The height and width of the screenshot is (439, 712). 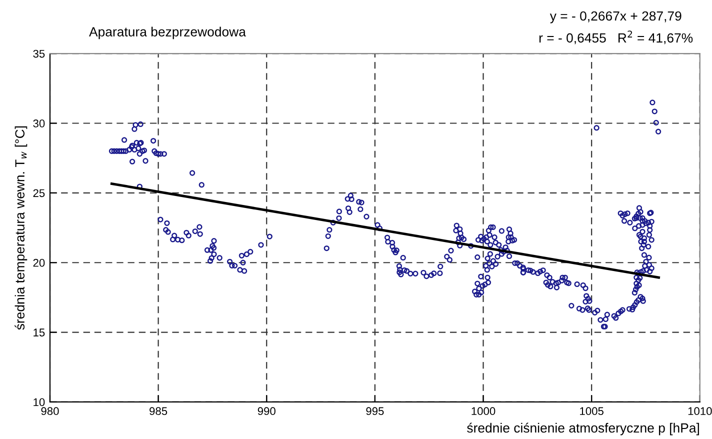 What do you see at coordinates (39, 332) in the screenshot?
I see `y-tick-label: 15` at bounding box center [39, 332].